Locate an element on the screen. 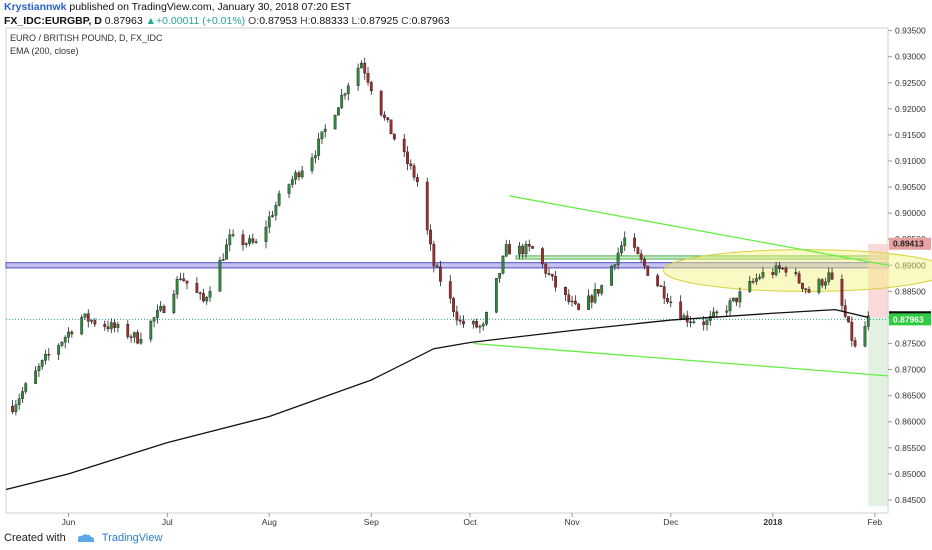  close-value: 0.87963 is located at coordinates (430, 21).